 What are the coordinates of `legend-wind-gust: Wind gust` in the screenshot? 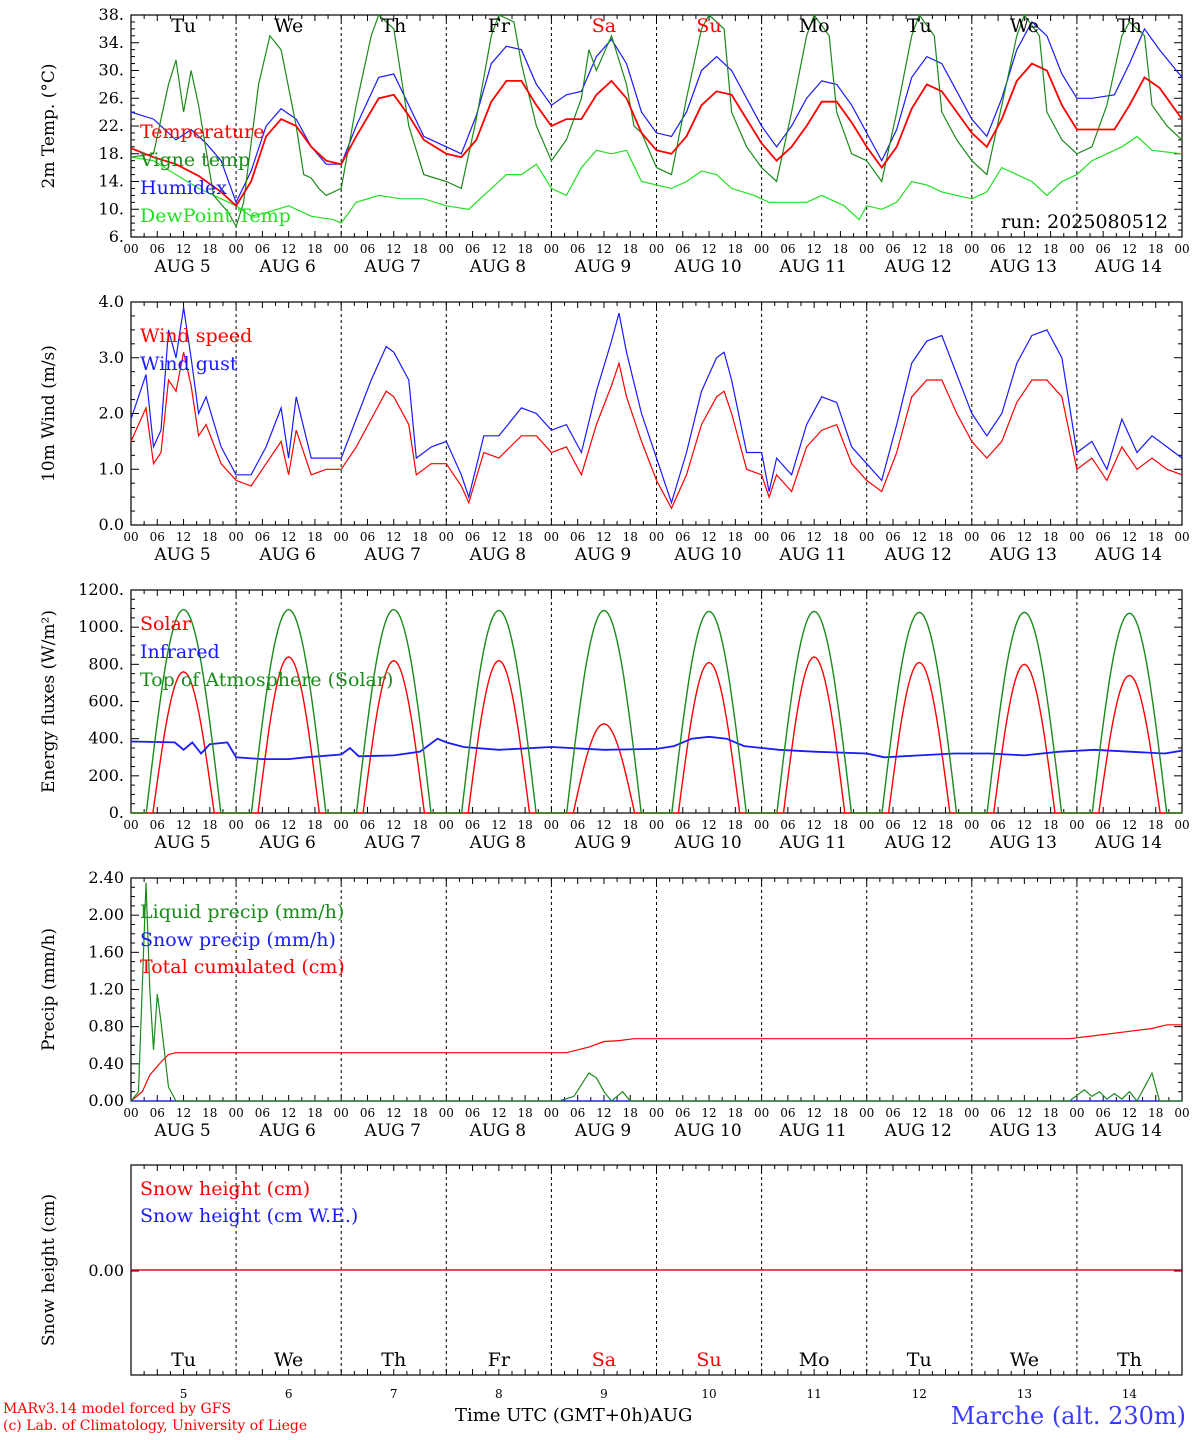 It's located at (189, 364).